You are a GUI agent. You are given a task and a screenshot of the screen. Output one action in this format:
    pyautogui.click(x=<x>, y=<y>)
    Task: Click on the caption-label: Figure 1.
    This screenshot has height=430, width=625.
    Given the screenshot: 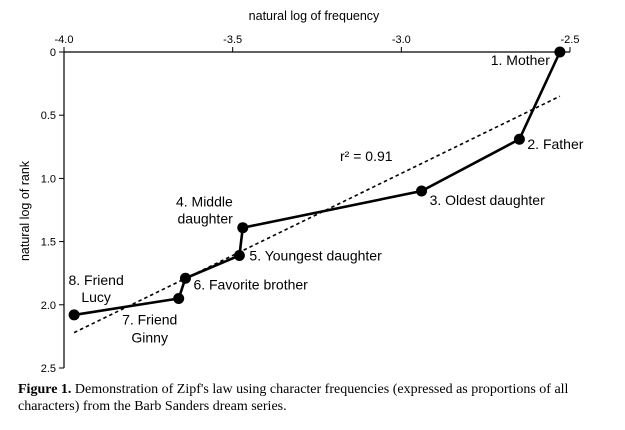 What is the action you would take?
    pyautogui.click(x=45, y=389)
    